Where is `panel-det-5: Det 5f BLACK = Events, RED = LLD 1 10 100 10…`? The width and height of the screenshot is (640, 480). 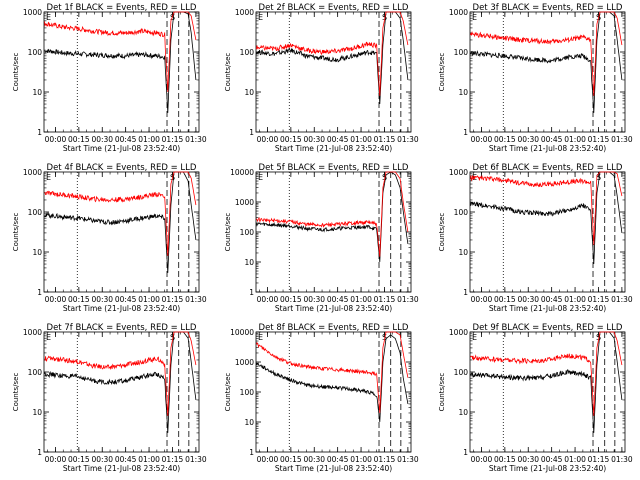 panel-det-5: Det 5f BLACK = Events, RED = LLD 1 10 100 10… is located at coordinates (321, 238).